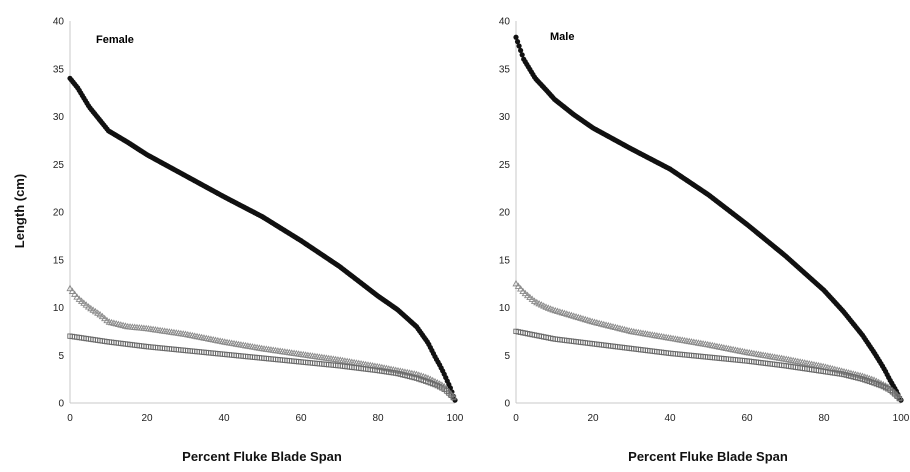 Image resolution: width=910 pixels, height=472 pixels. Describe the element at coordinates (670, 418) in the screenshot. I see `x-tick-label-male-40: 40` at that location.